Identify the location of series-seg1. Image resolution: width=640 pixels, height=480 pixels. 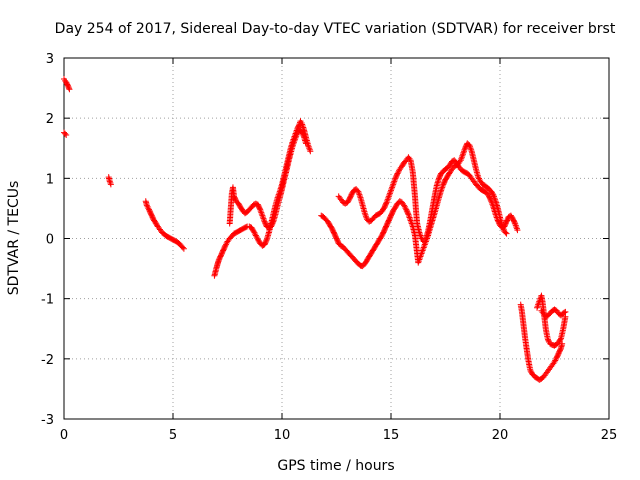
(67, 84).